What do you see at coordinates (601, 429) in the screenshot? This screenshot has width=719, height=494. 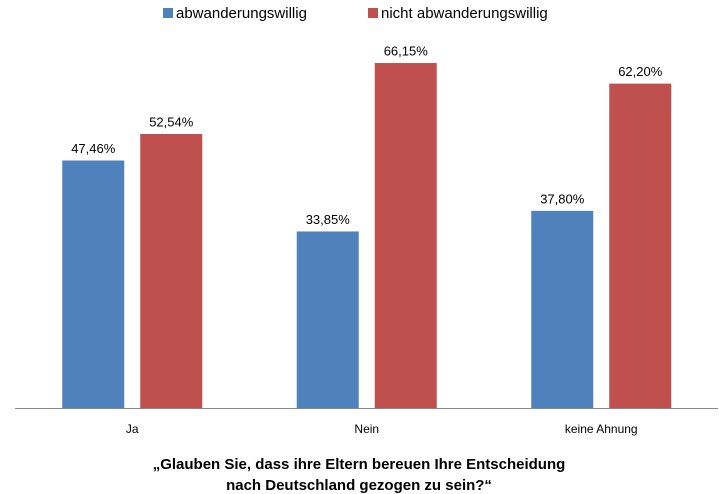 I see `x-tick-label: keine Ahnung` at bounding box center [601, 429].